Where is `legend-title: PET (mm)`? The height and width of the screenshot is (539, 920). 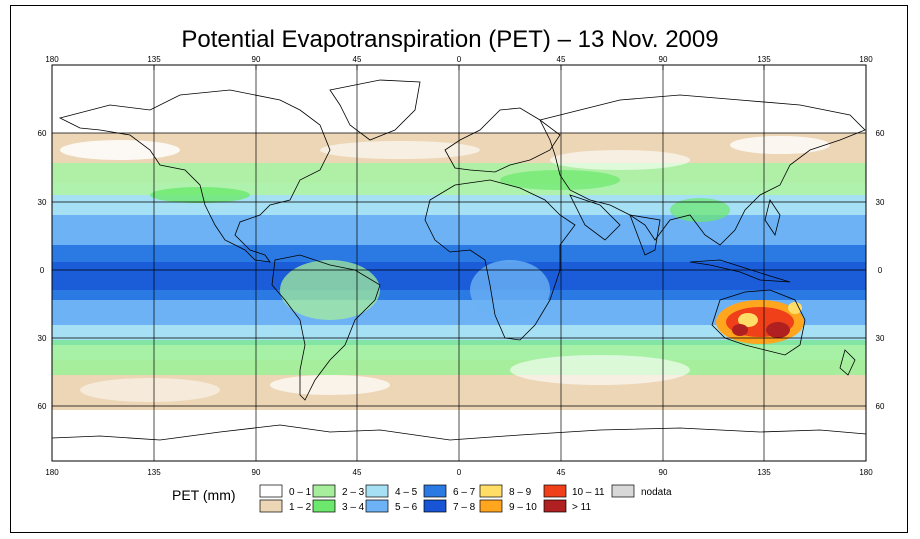
legend-title: PET (mm) is located at coordinates (204, 495).